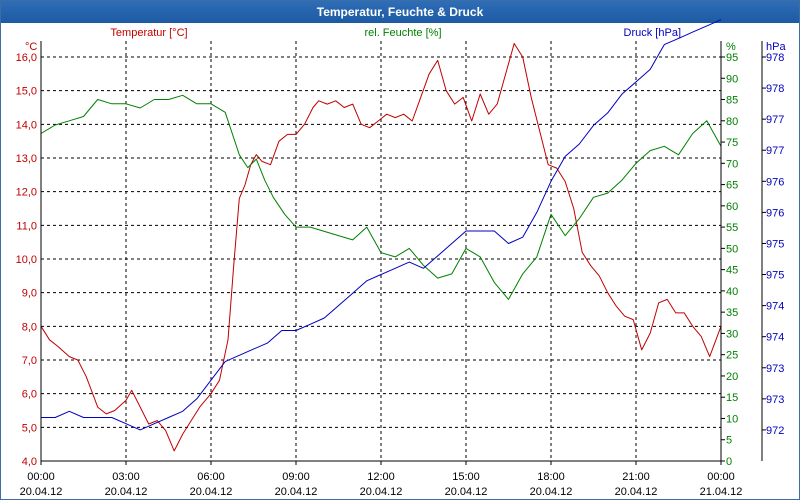 This screenshot has height=500, width=800. Describe the element at coordinates (732, 186) in the screenshot. I see `humidity-tick-label: 65` at that location.